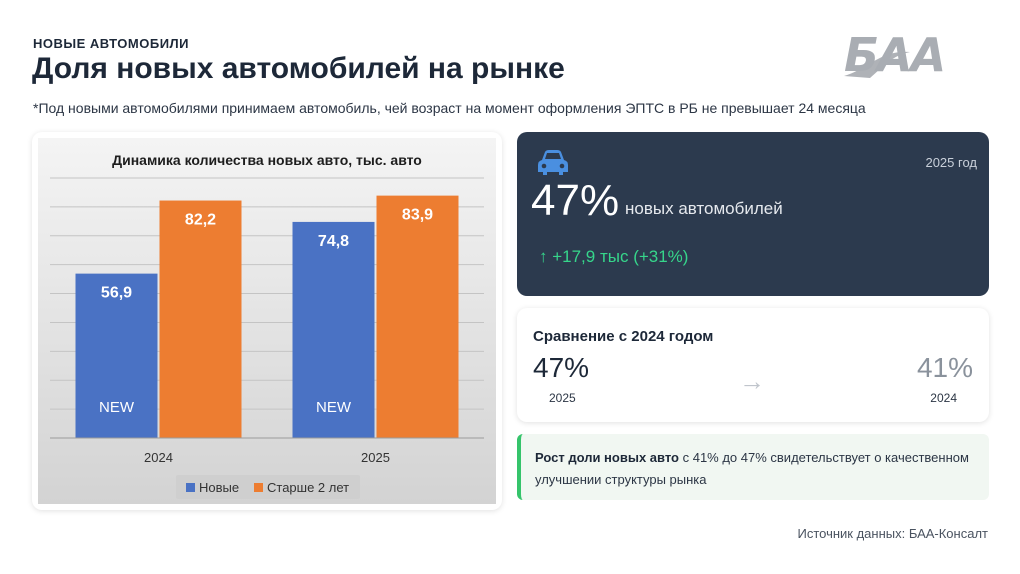 This screenshot has width=1020, height=574. What do you see at coordinates (200, 319) in the screenshot?
I see `bar-older-2024` at bounding box center [200, 319].